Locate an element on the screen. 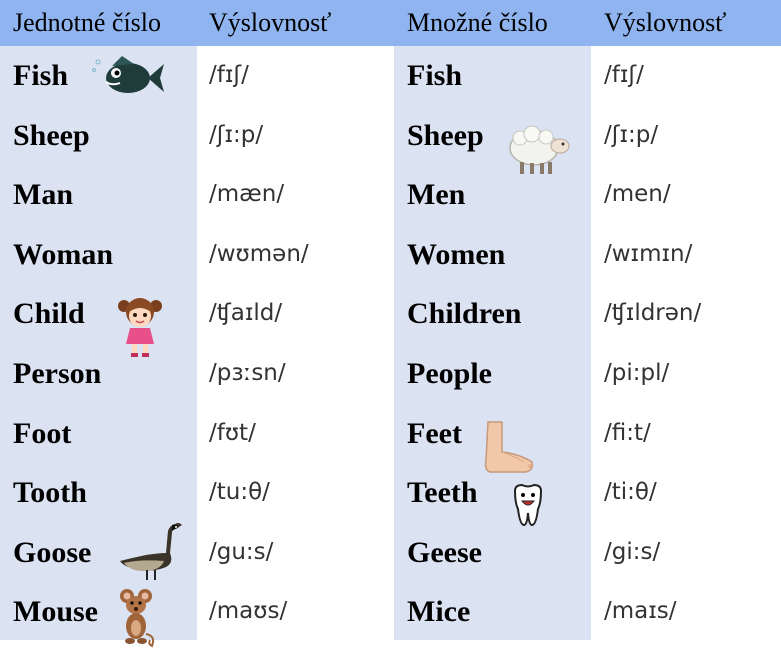 The height and width of the screenshot is (651, 781). singular-word: Man is located at coordinates (43, 195).